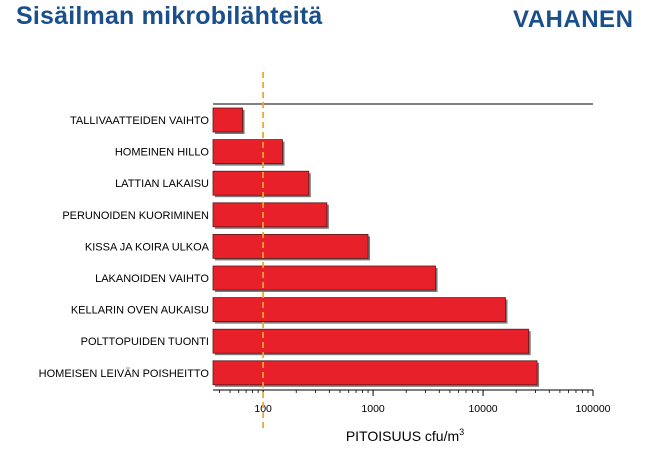 Image resolution: width=648 pixels, height=450 pixels. What do you see at coordinates (162, 153) in the screenshot?
I see `category-label: HOMEINEN HILLO` at bounding box center [162, 153].